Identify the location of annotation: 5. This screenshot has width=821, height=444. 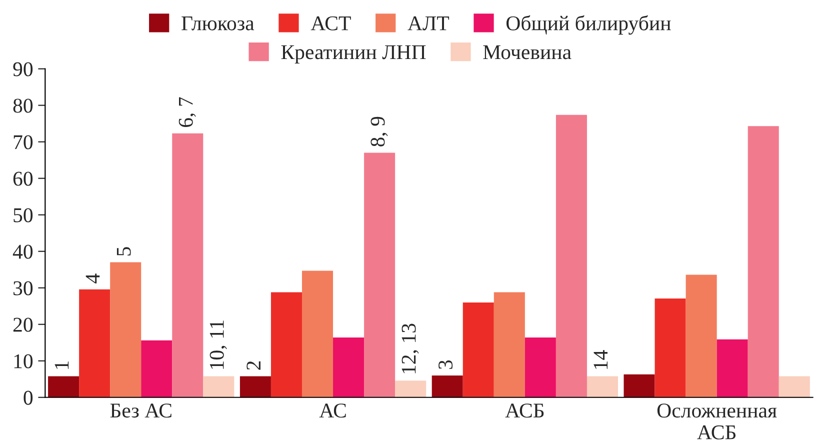
(123, 251).